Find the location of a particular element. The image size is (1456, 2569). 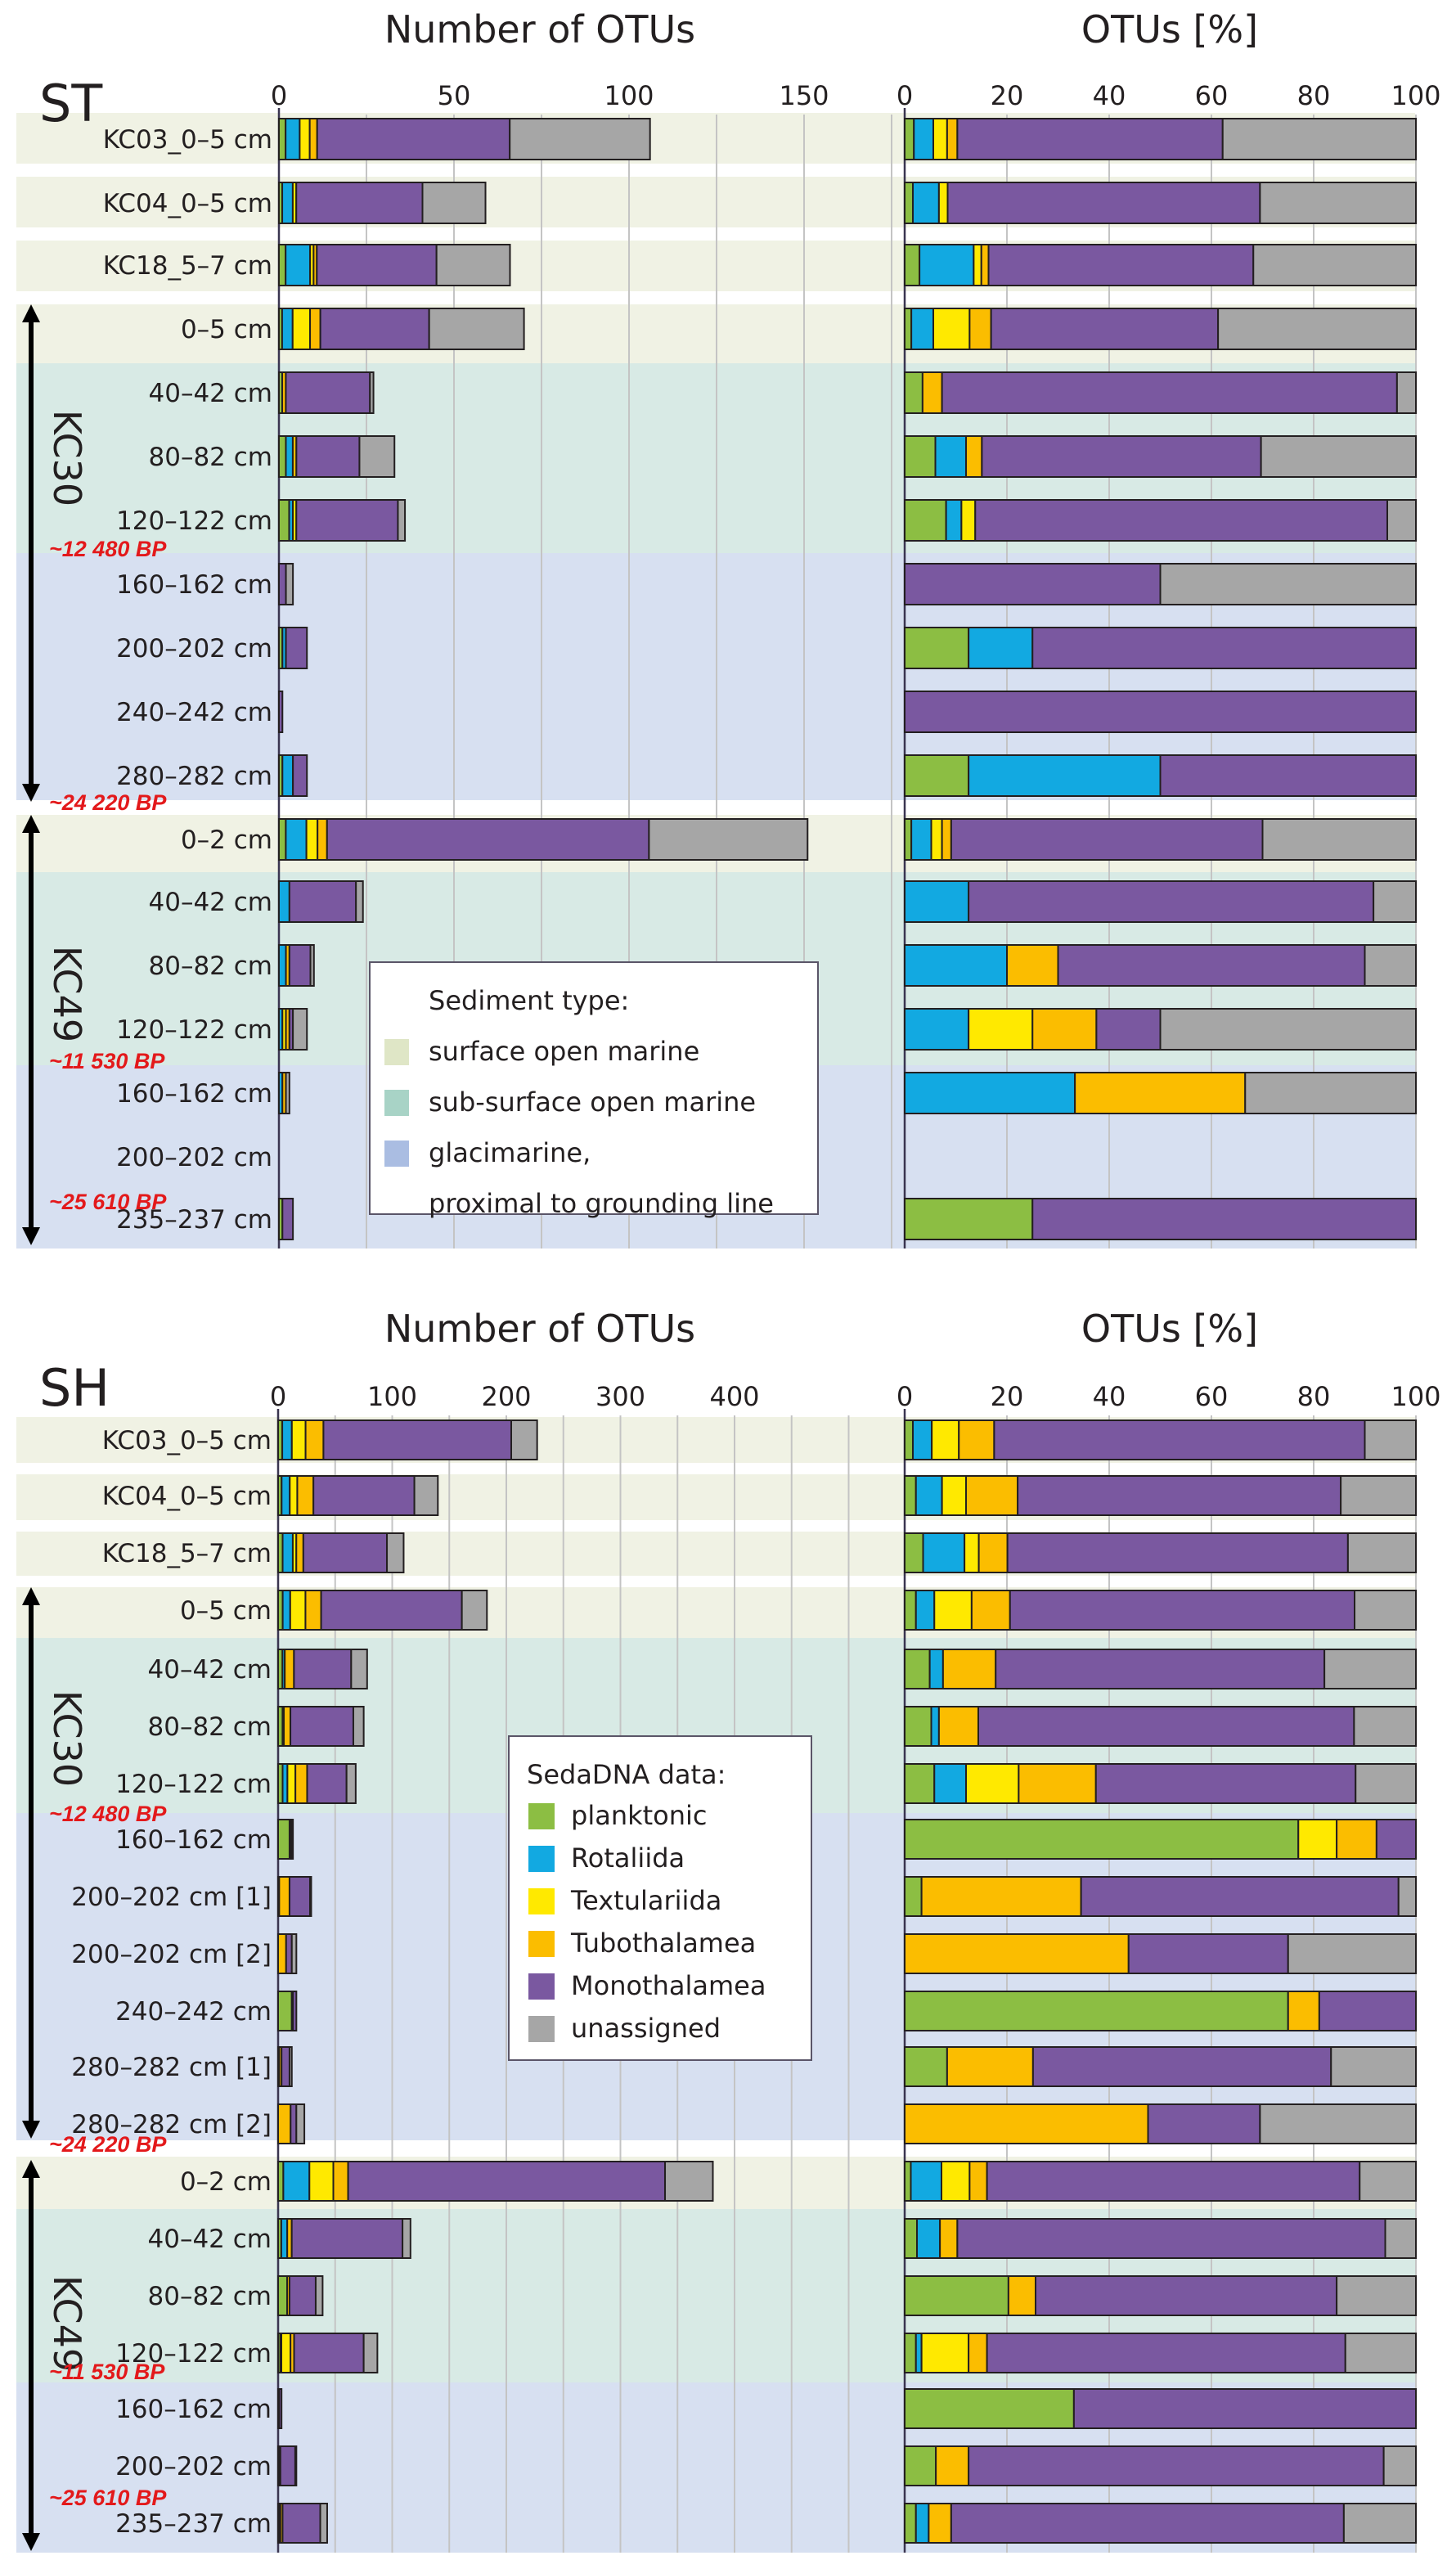

arrow-up-icon is located at coordinates (31, 2169).